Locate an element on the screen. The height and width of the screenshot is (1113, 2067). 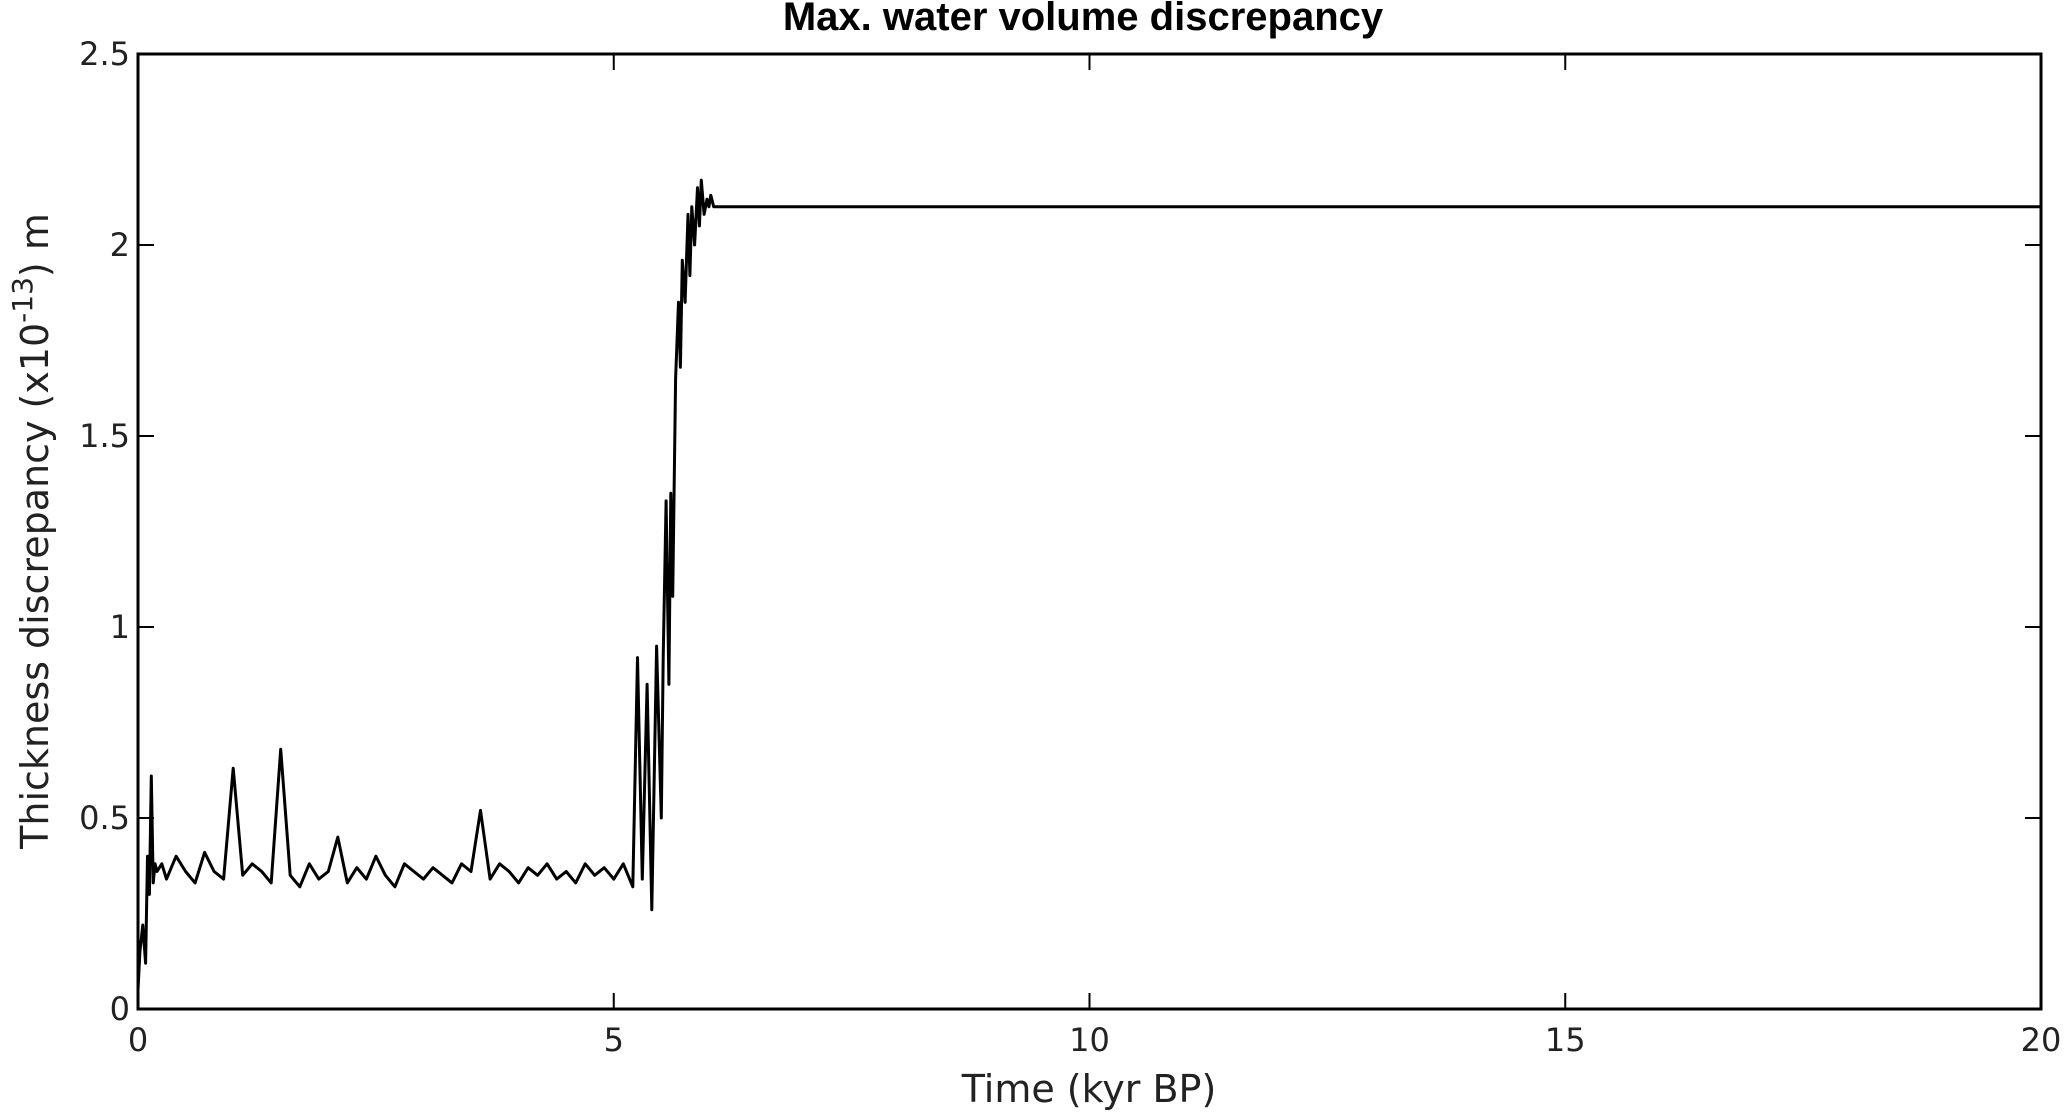
y-tick-label: 1.5 is located at coordinates (104, 436).